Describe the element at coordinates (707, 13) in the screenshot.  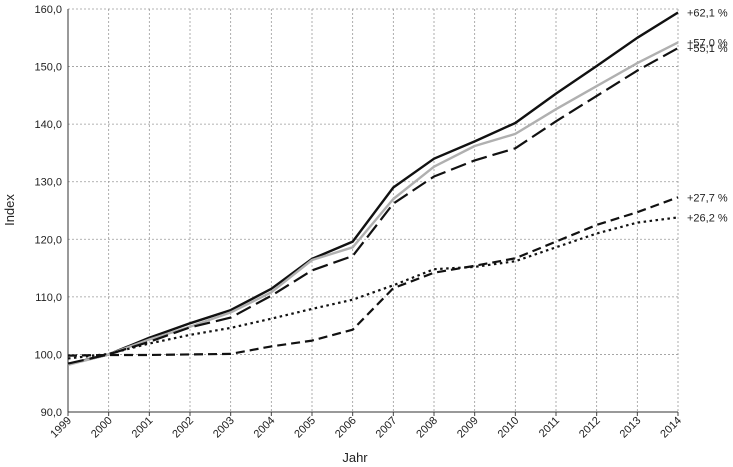
I see `series-end-label-1: +62,1 %` at that location.